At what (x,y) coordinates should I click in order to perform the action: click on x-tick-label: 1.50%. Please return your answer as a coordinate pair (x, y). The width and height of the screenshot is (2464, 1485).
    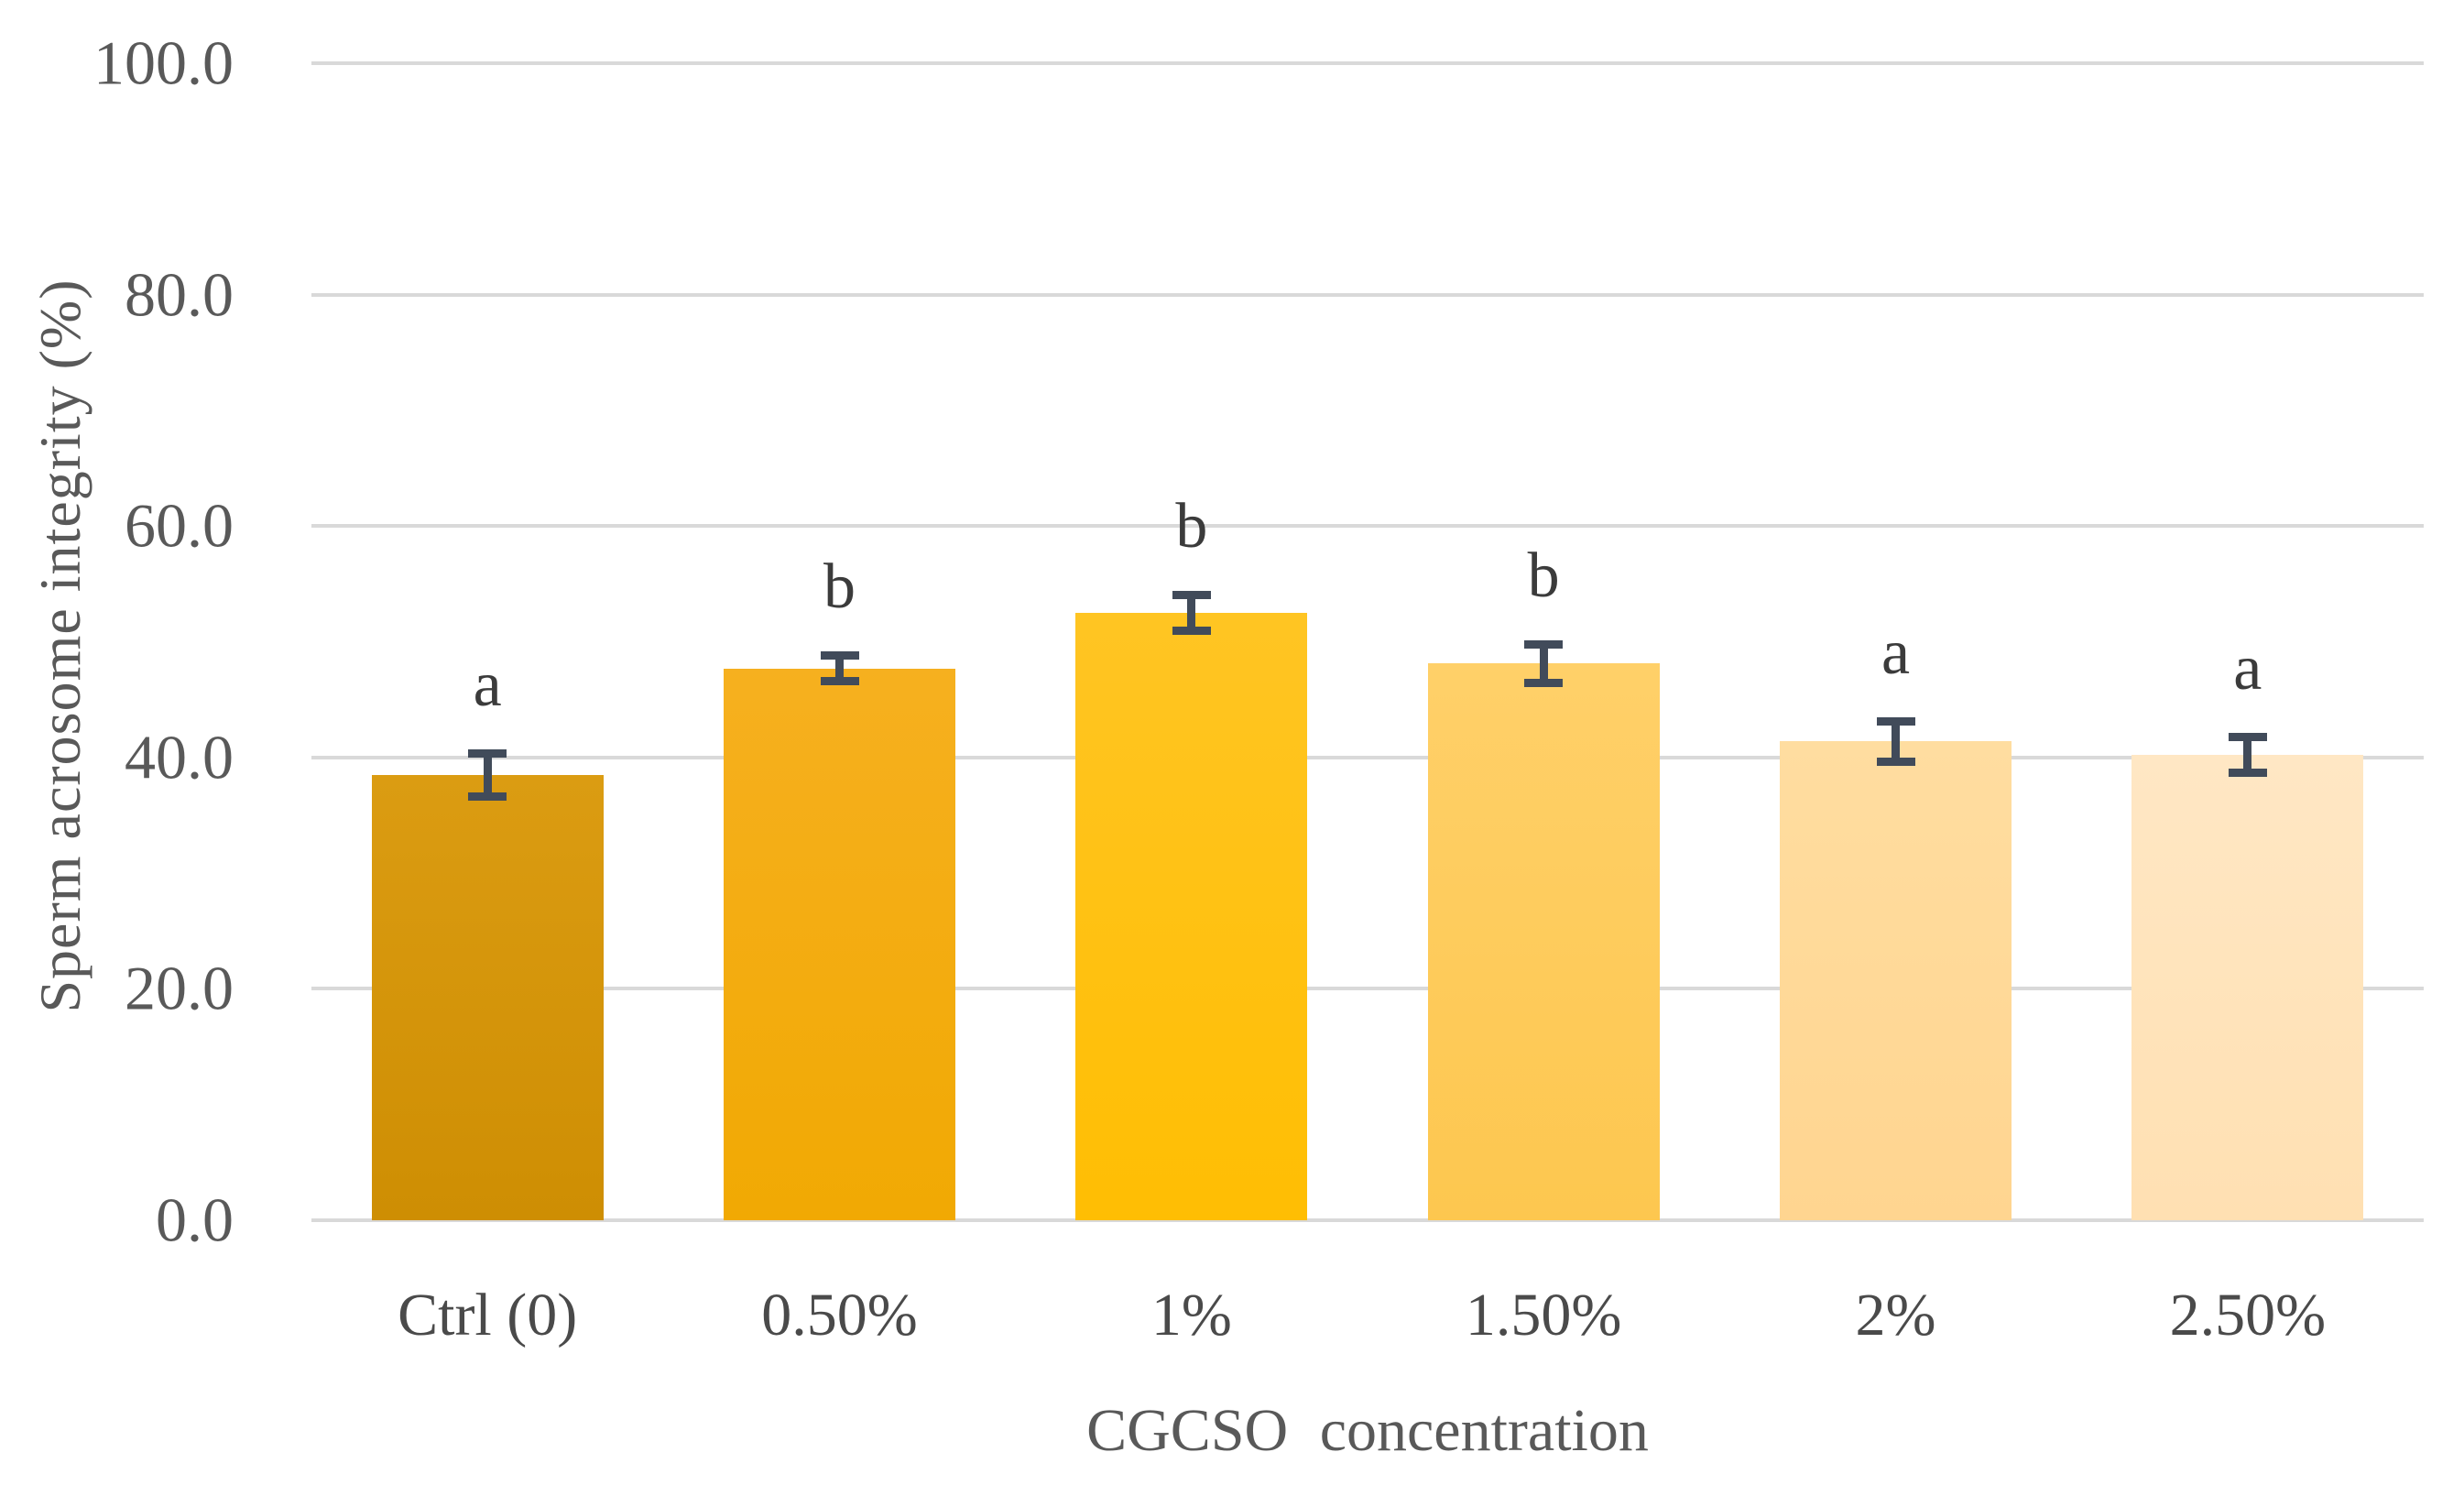
    Looking at the image, I should click on (1543, 1315).